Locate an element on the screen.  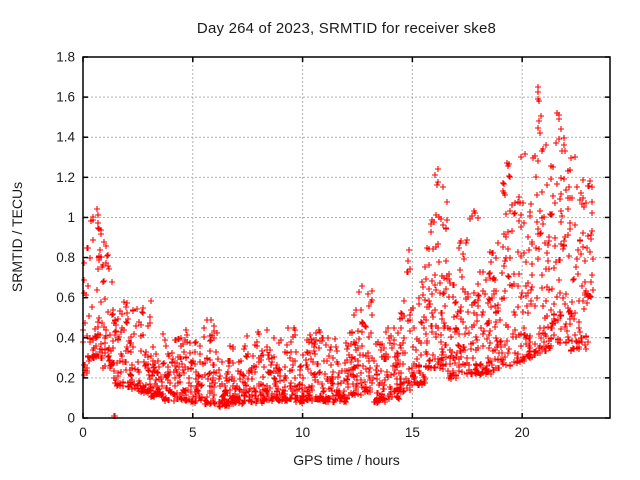
x-tick-labels: 0 5 10 15 20 is located at coordinates (304, 432).